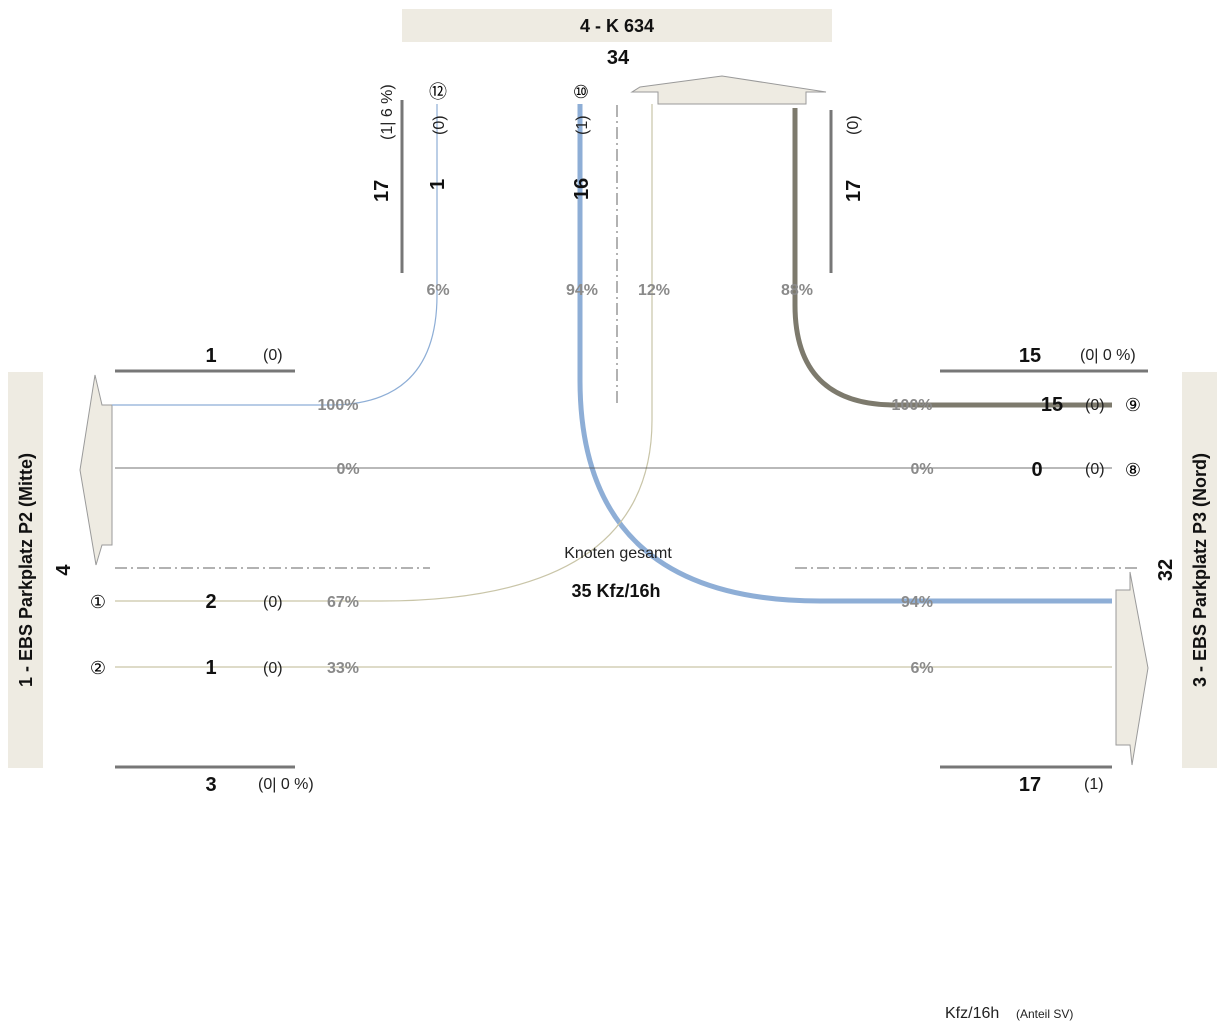 The width and height of the screenshot is (1217, 1025). Describe the element at coordinates (286, 784) in the screenshot. I see `west-bottom-sv: (0| 0 %)` at that location.